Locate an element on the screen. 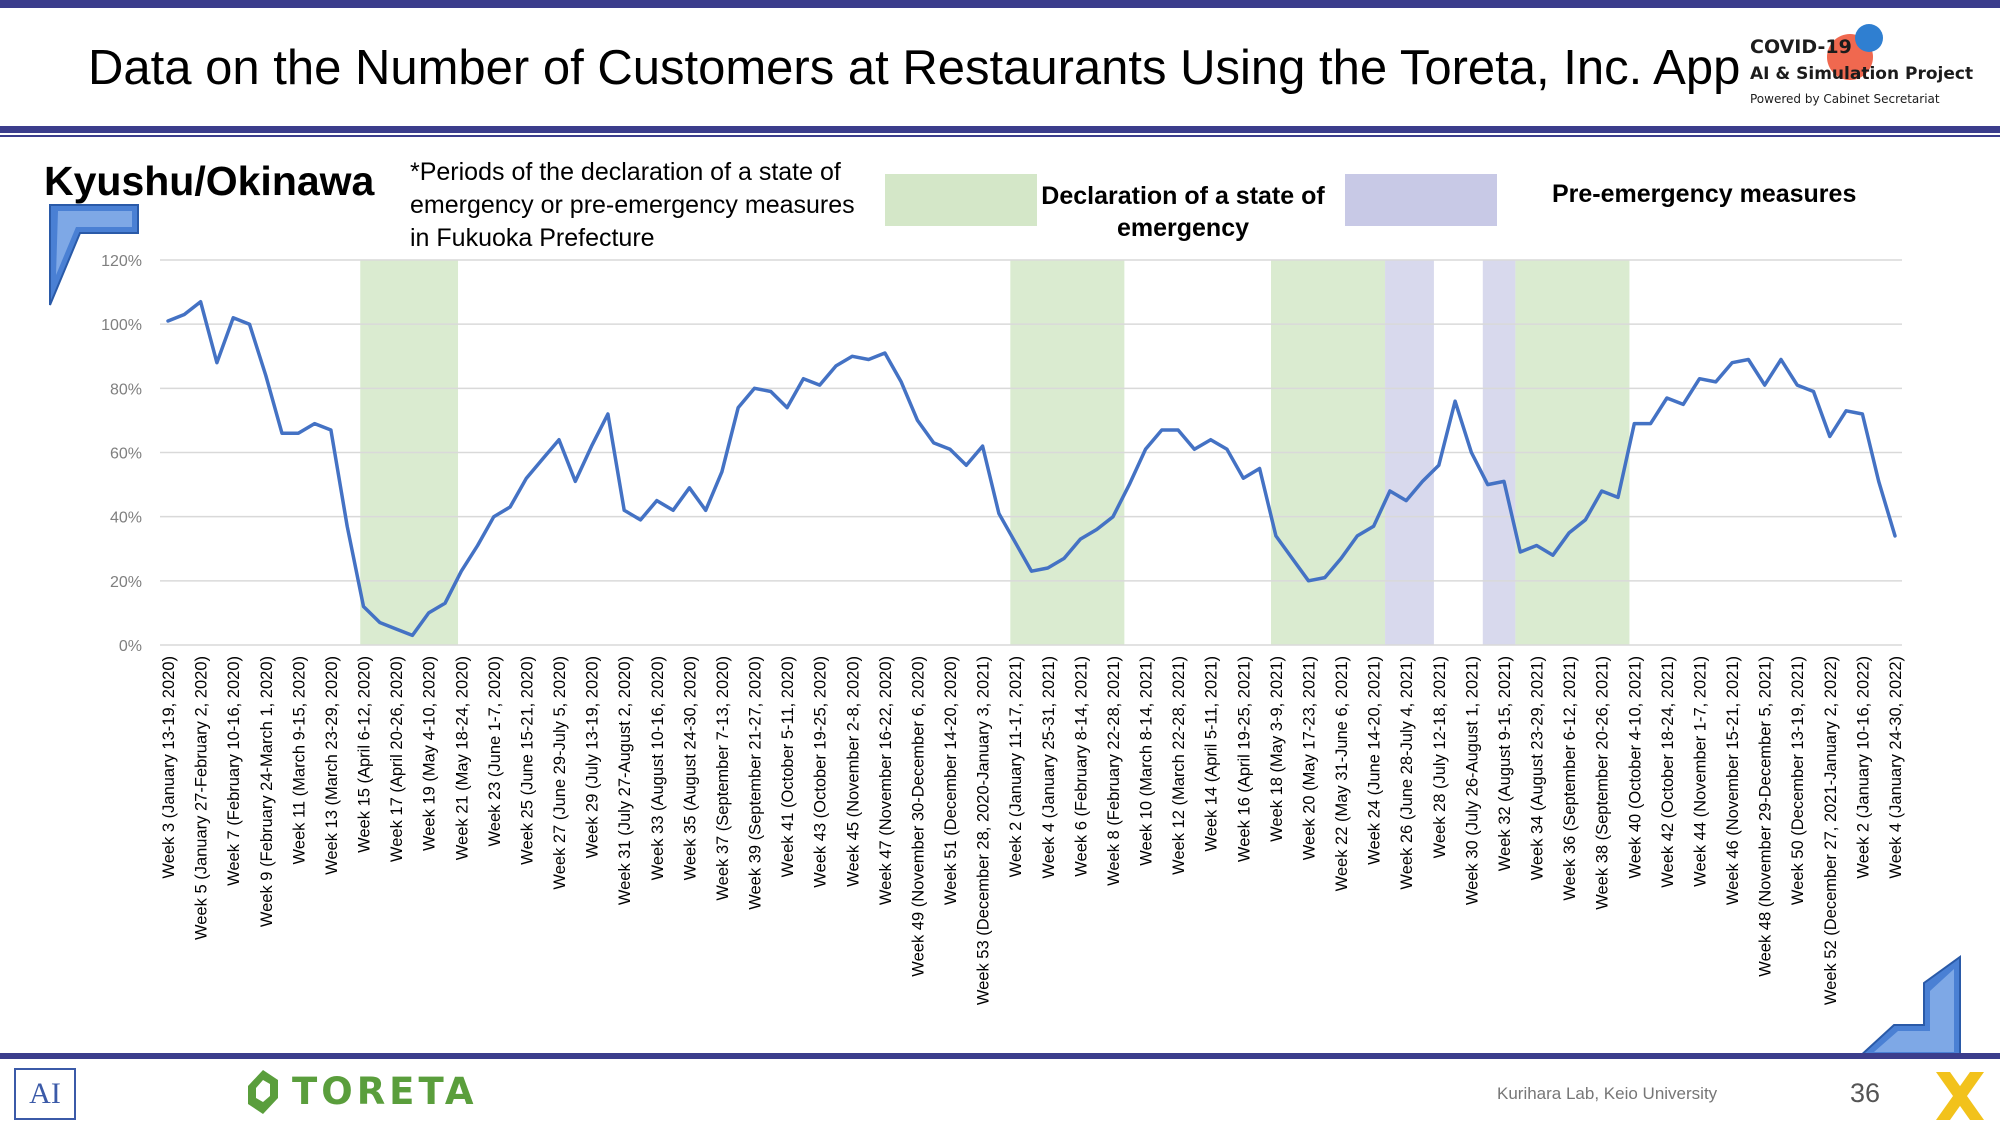  page-number: 36 is located at coordinates (1865, 1093).